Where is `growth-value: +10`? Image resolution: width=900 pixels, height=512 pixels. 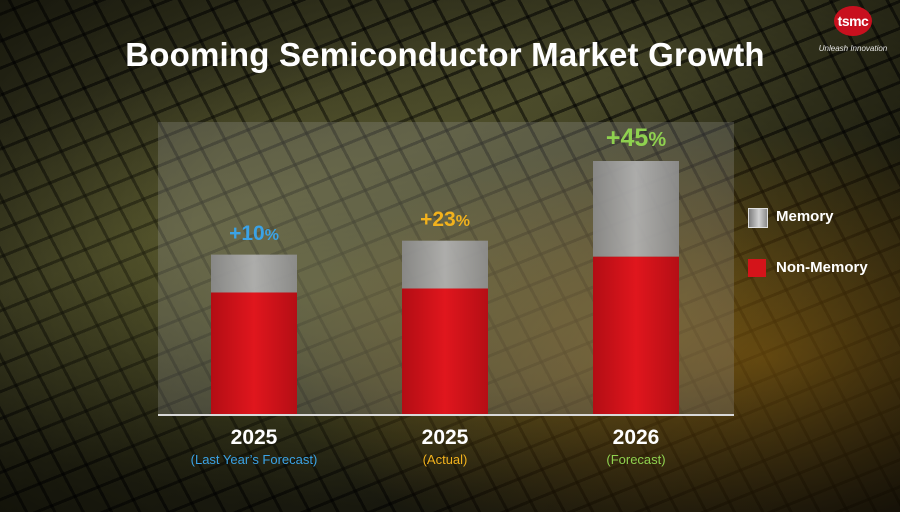 growth-value: +10 is located at coordinates (247, 233).